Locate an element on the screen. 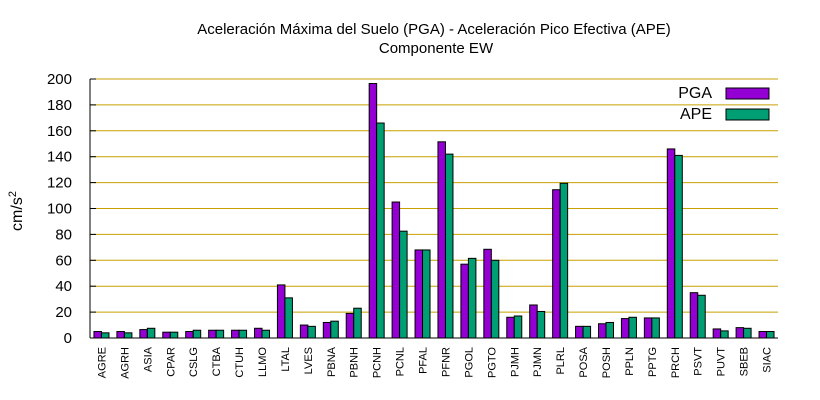  bar-pga-pfal is located at coordinates (419, 294).